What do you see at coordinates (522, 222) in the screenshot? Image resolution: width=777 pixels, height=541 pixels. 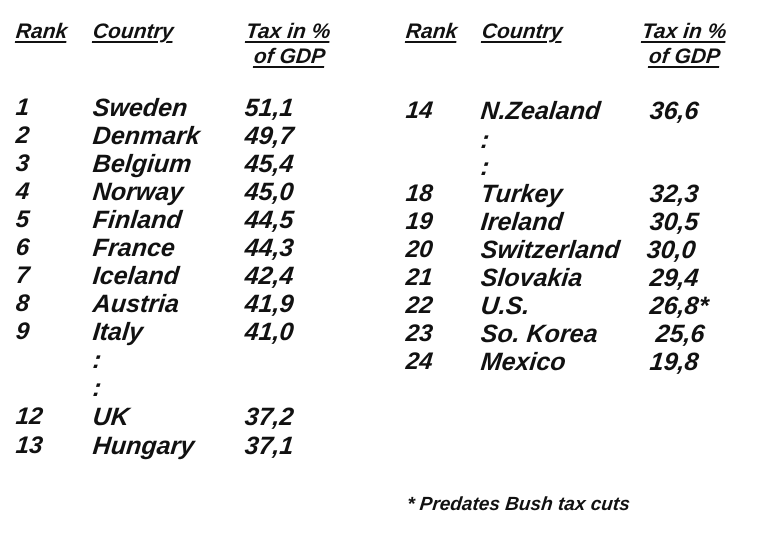 I see `country-cell: Ireland` at bounding box center [522, 222].